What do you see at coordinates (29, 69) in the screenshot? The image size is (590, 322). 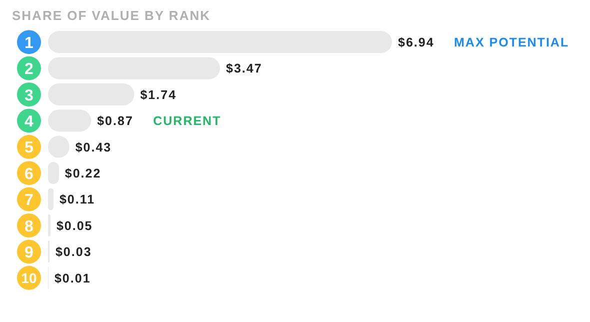 I see `y-tick-label: 2` at bounding box center [29, 69].